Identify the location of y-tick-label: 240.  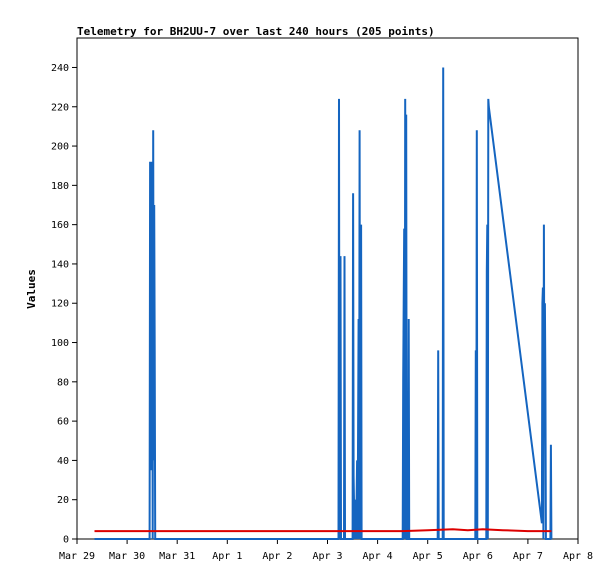
(60, 68).